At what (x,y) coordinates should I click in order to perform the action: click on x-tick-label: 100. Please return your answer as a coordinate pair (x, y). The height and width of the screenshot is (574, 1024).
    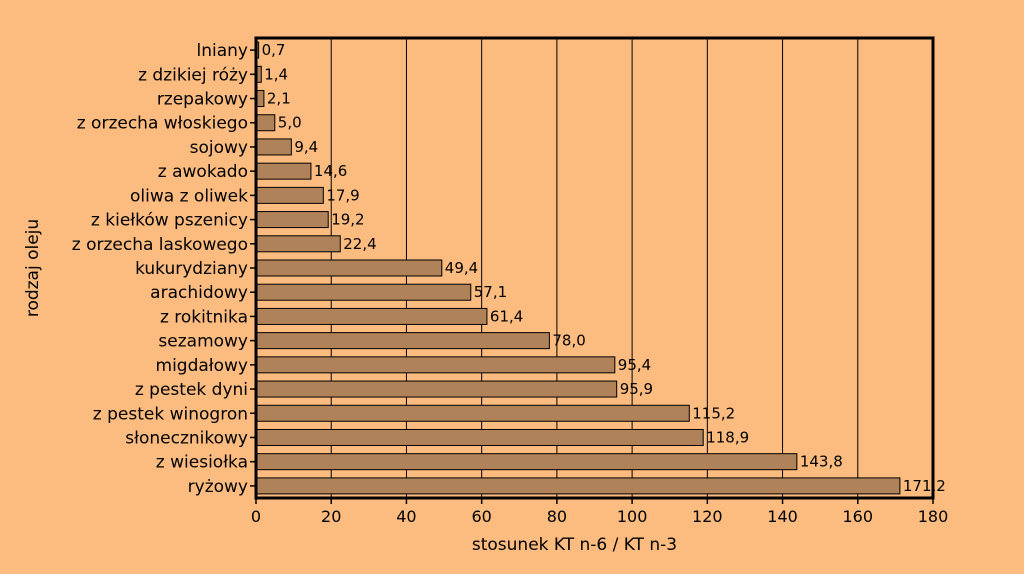
    Looking at the image, I should click on (632, 516).